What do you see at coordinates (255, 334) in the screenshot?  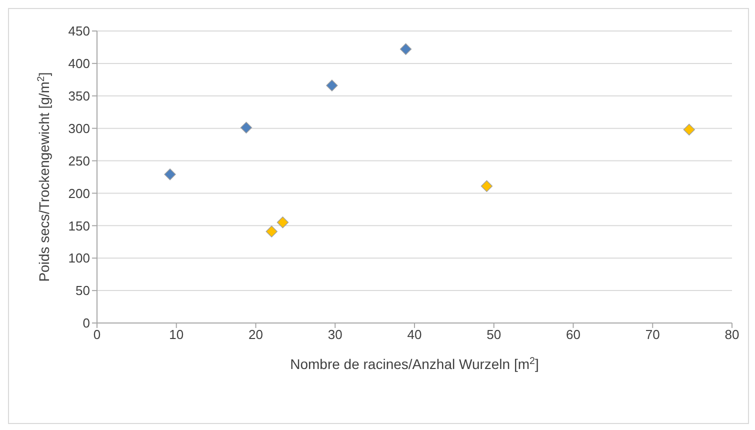 I see `x-tick-label: 20` at bounding box center [255, 334].